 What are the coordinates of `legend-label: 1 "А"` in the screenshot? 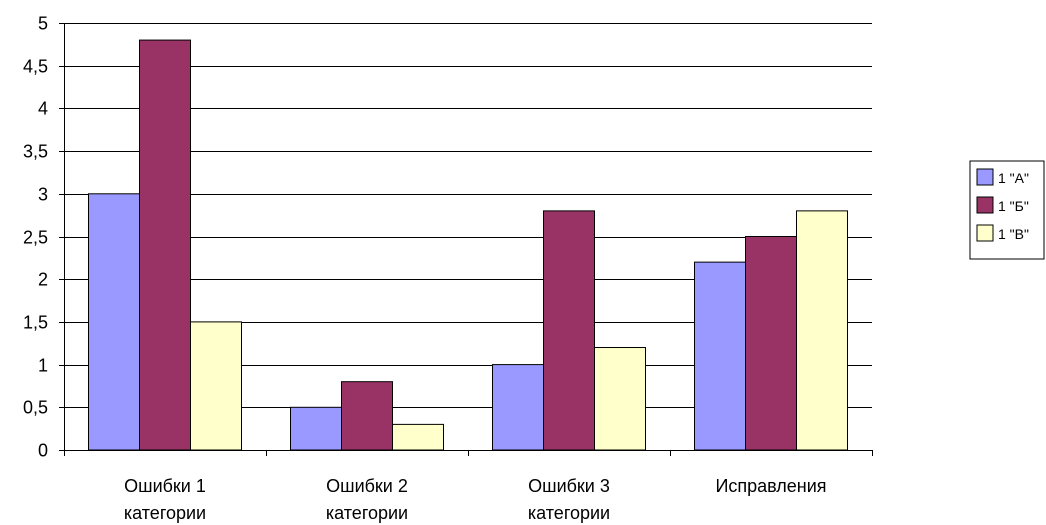 It's located at (1013, 178).